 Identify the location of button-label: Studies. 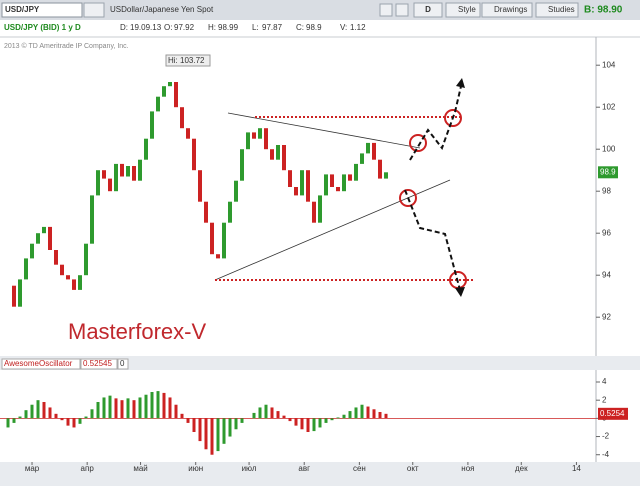
(561, 9).